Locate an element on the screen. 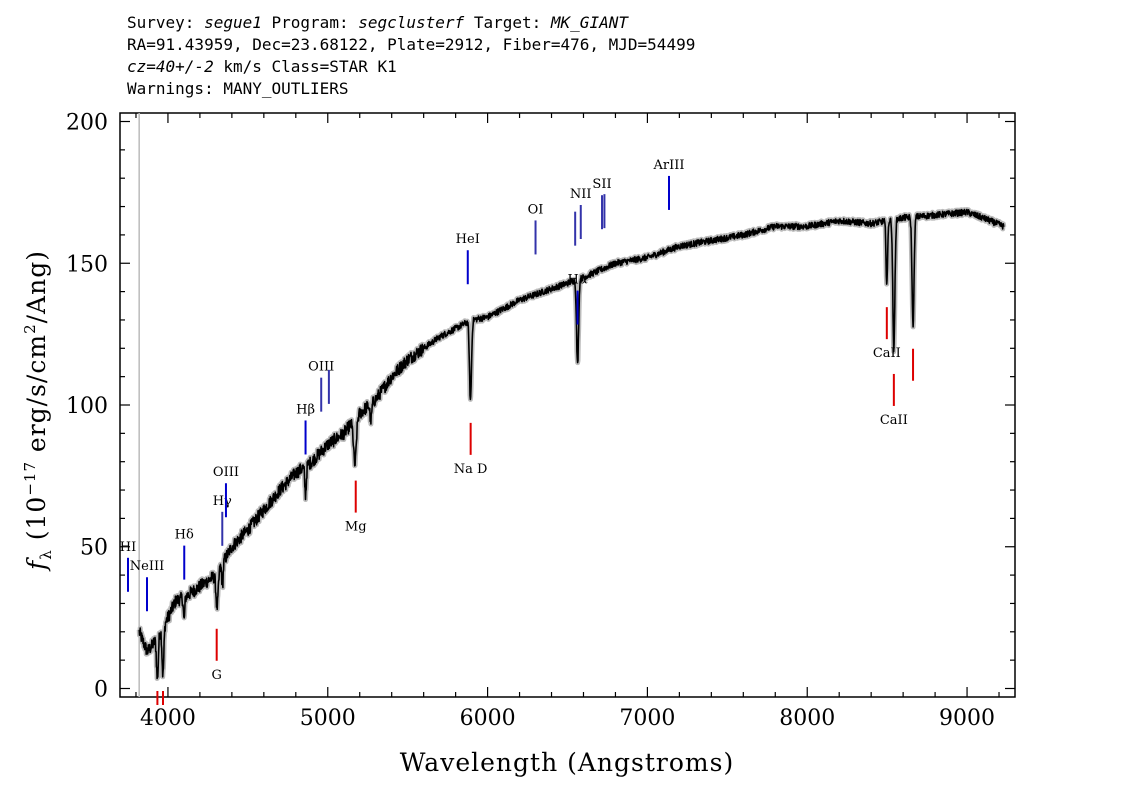  emission-label-13: SII is located at coordinates (601, 184).